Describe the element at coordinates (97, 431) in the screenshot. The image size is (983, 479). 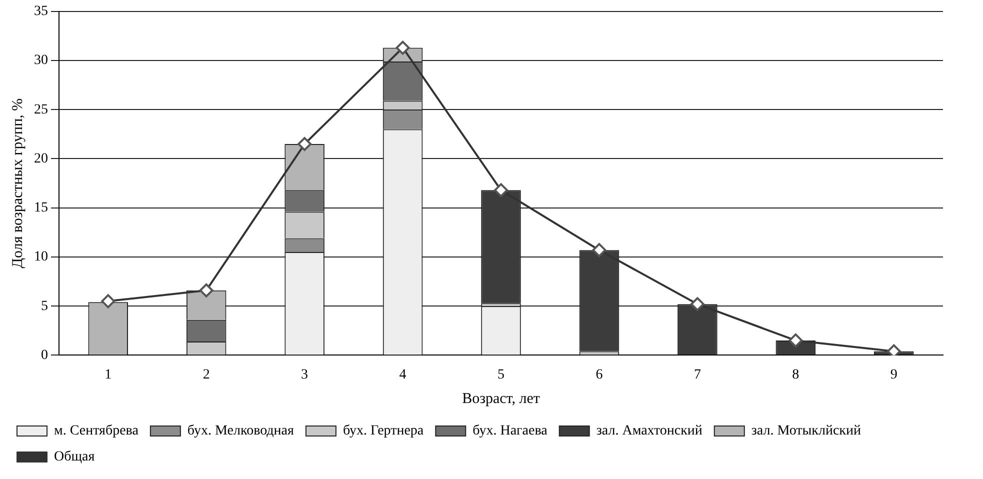
I see `legend-label: м. Сентябрева` at that location.